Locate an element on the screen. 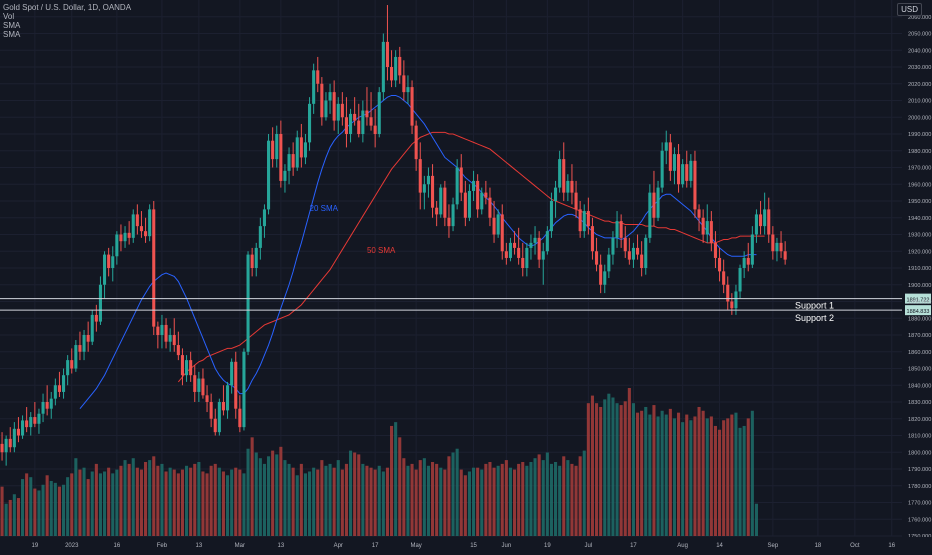 This screenshot has height=555, width=932. price-tick-label: 2040.000 is located at coordinates (919, 51).